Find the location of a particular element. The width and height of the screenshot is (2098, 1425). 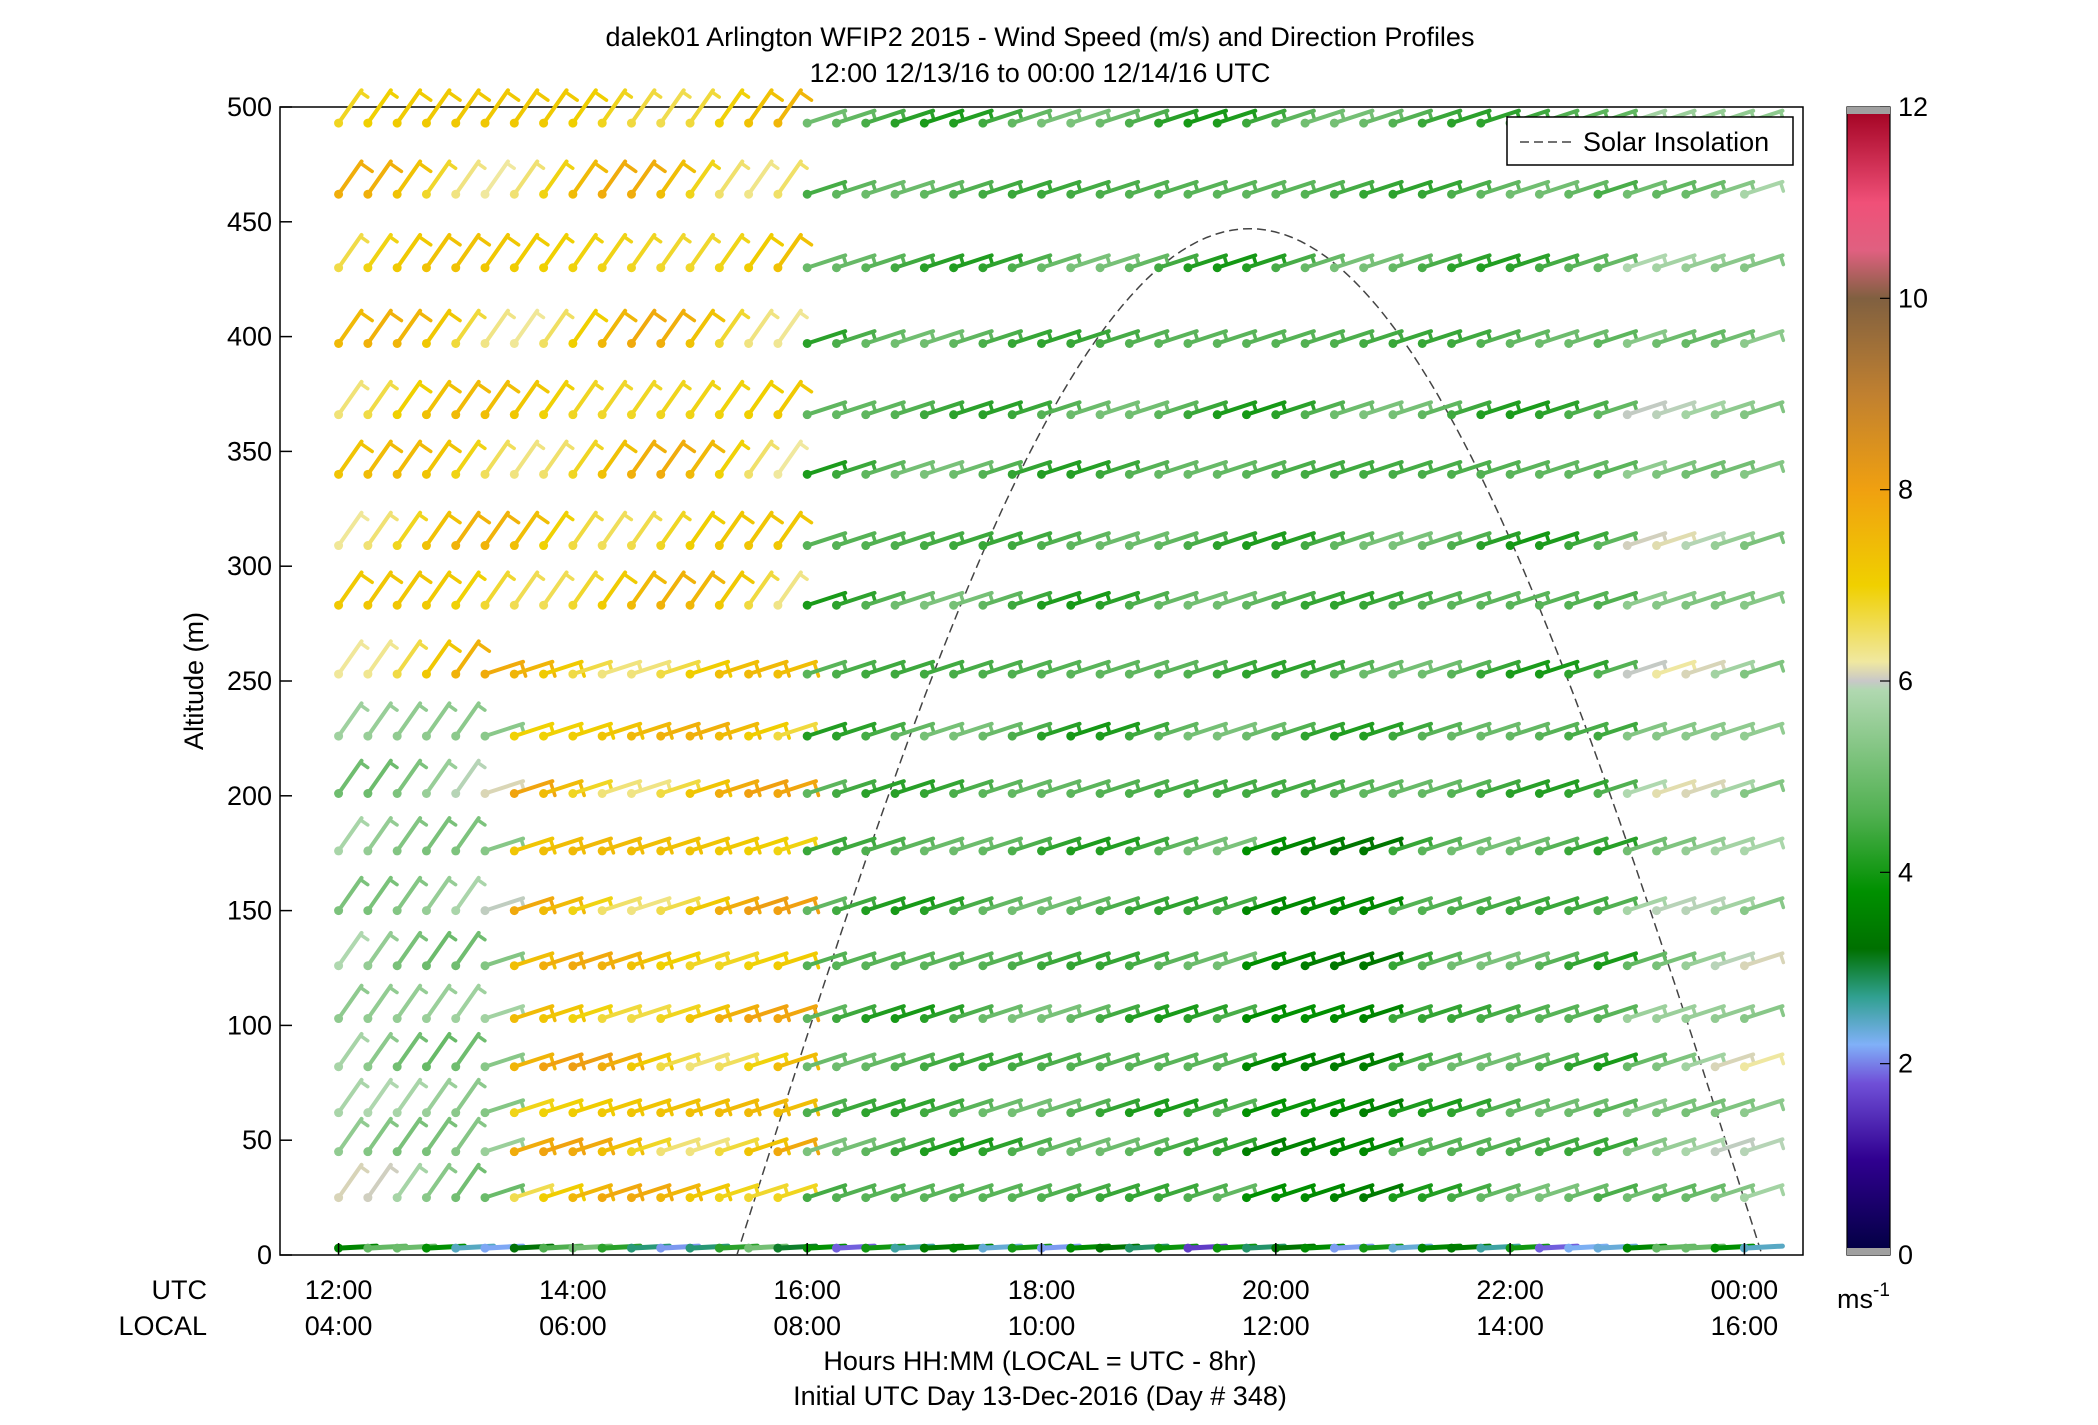

y-tick-label: 450 is located at coordinates (249, 222).